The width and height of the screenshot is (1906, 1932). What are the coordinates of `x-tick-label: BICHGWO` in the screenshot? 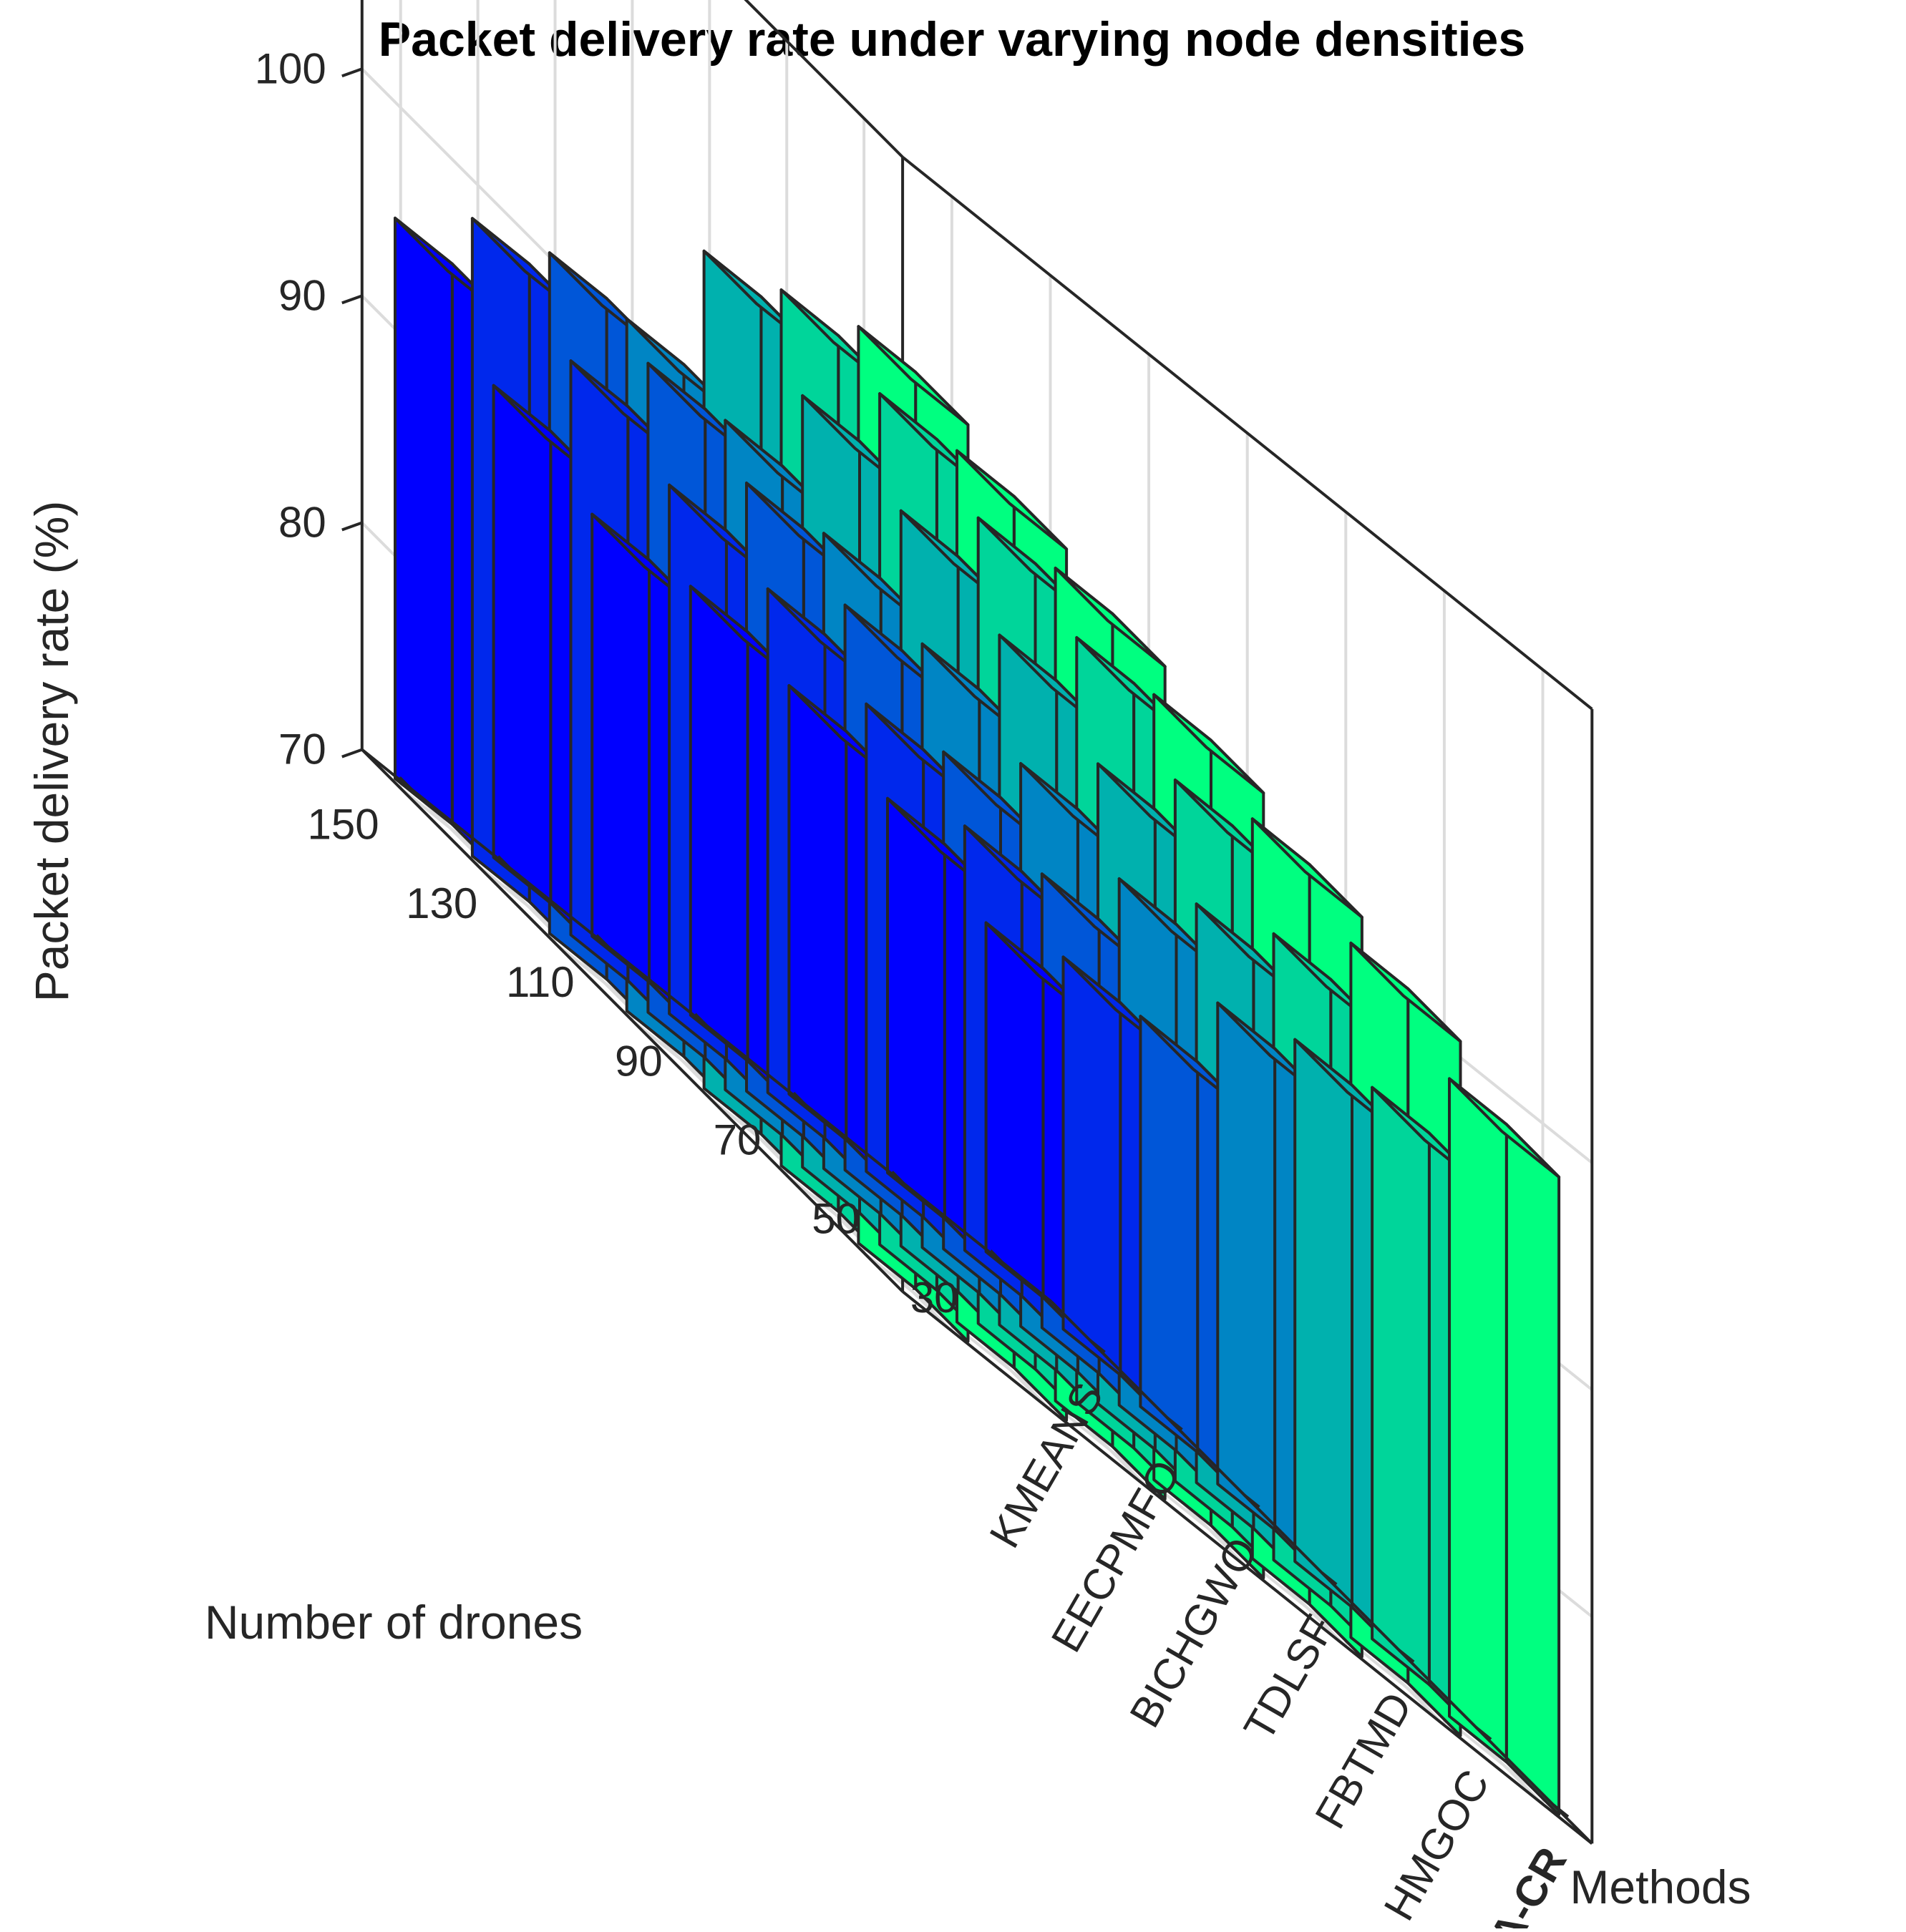 It's located at (1193, 1633).